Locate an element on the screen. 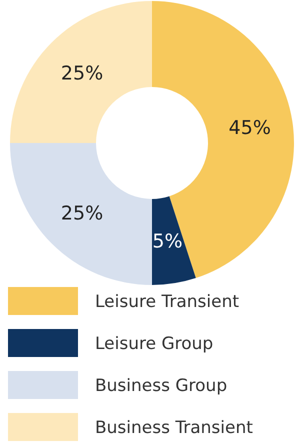 The width and height of the screenshot is (304, 445). legend-label: Business Group is located at coordinates (161, 386).